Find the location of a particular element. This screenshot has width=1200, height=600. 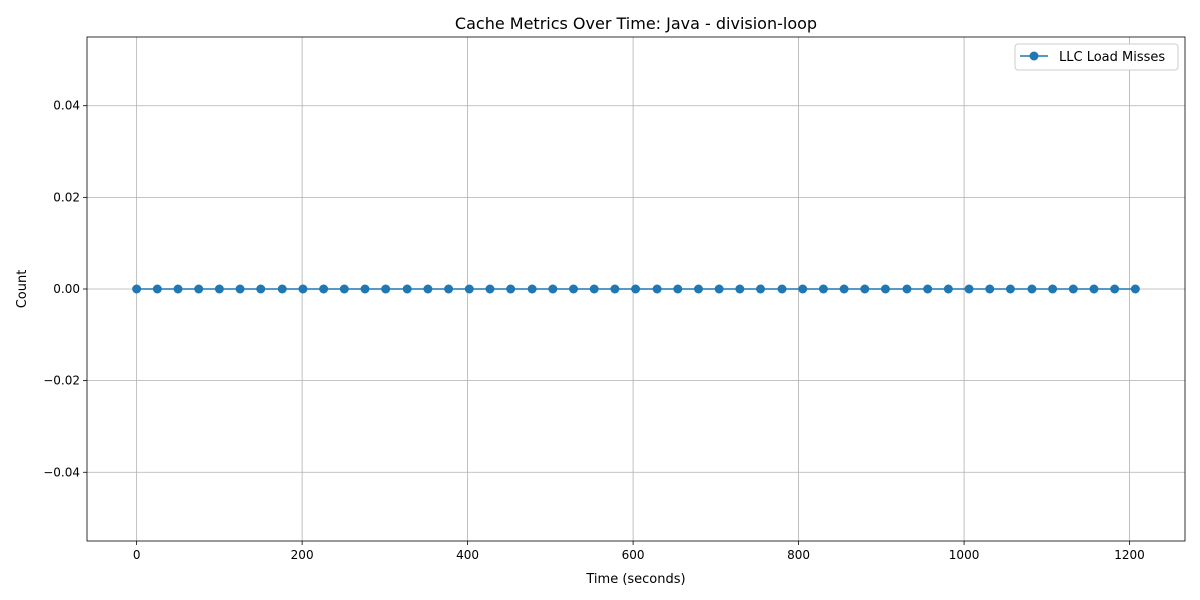

legend: LLC Load Misses is located at coordinates (1096, 57).